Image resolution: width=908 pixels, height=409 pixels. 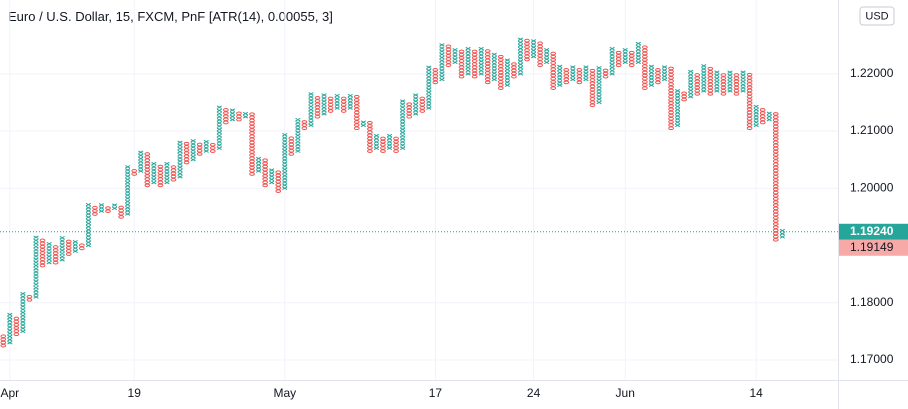 I want to click on last-price-badge, so click(x=873, y=231).